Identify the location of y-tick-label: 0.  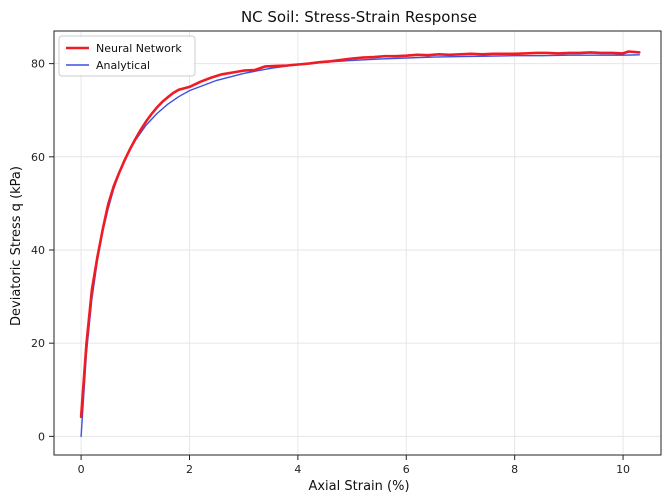
(41, 436).